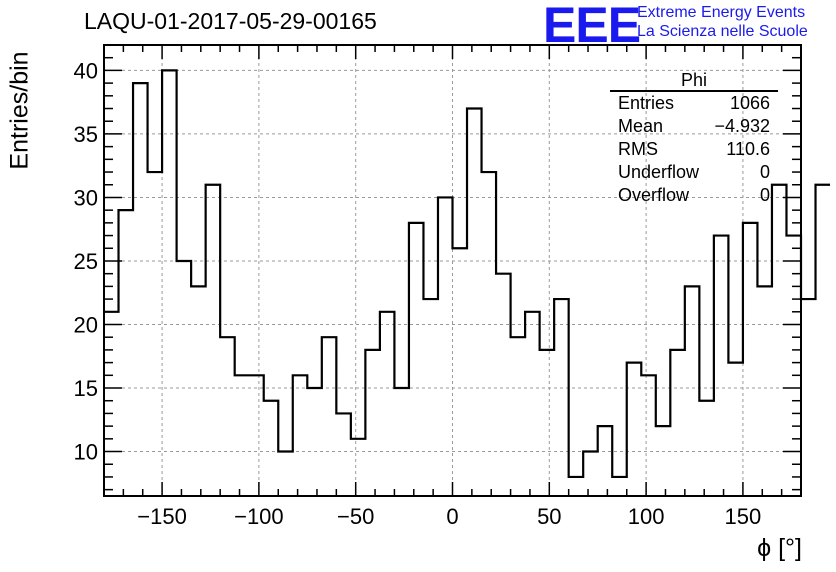  Describe the element at coordinates (86, 261) in the screenshot. I see `y-tick-label: 25` at that location.